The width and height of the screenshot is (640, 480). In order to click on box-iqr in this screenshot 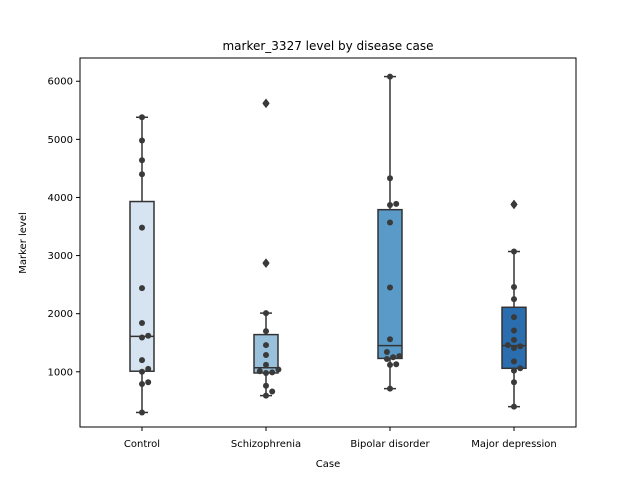, I will do `click(390, 284)`.